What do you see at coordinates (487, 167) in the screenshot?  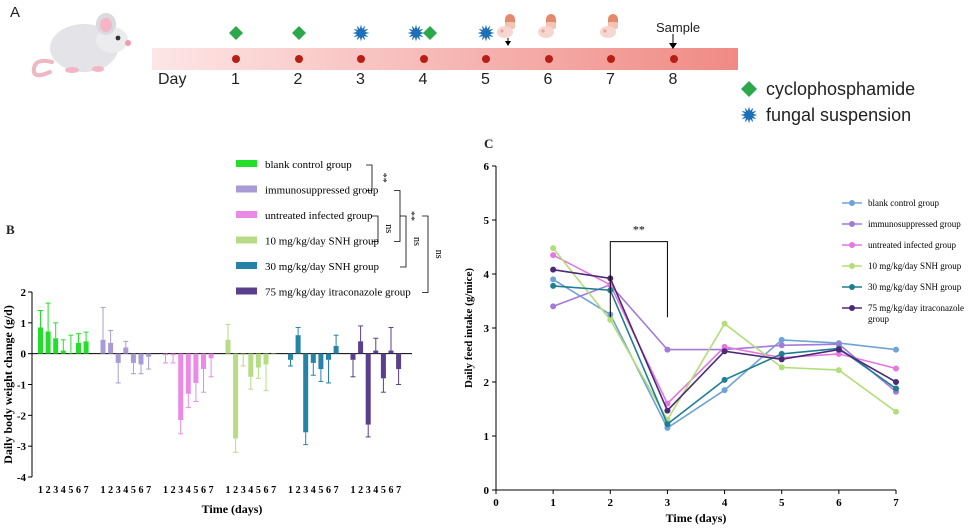 I see `y-tick-label: 6` at bounding box center [487, 167].